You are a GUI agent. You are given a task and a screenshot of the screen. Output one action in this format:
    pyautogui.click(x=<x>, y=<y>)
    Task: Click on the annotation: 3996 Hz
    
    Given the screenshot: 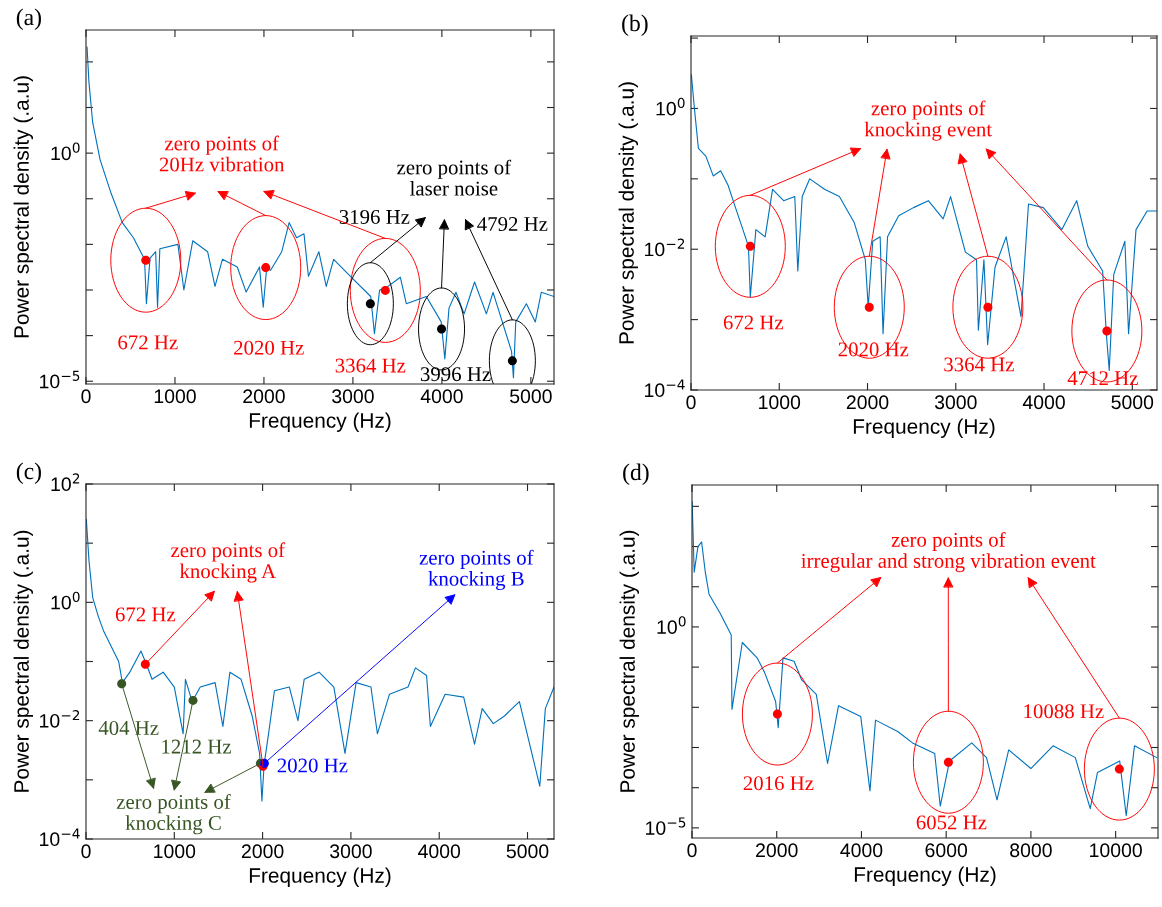 What is the action you would take?
    pyautogui.click(x=455, y=374)
    